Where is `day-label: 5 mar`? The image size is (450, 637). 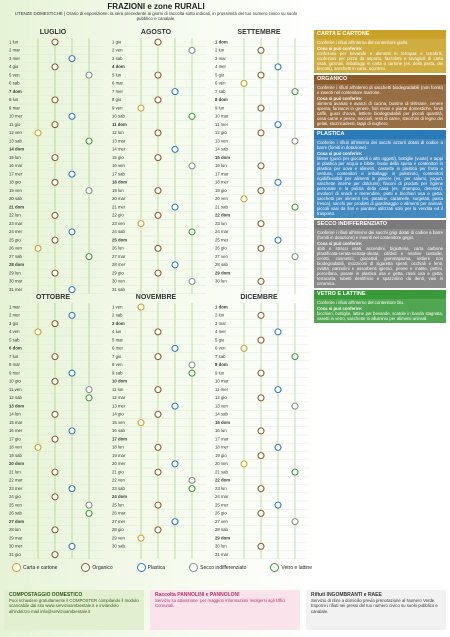 day-label: 5 mar is located at coordinates (118, 339).